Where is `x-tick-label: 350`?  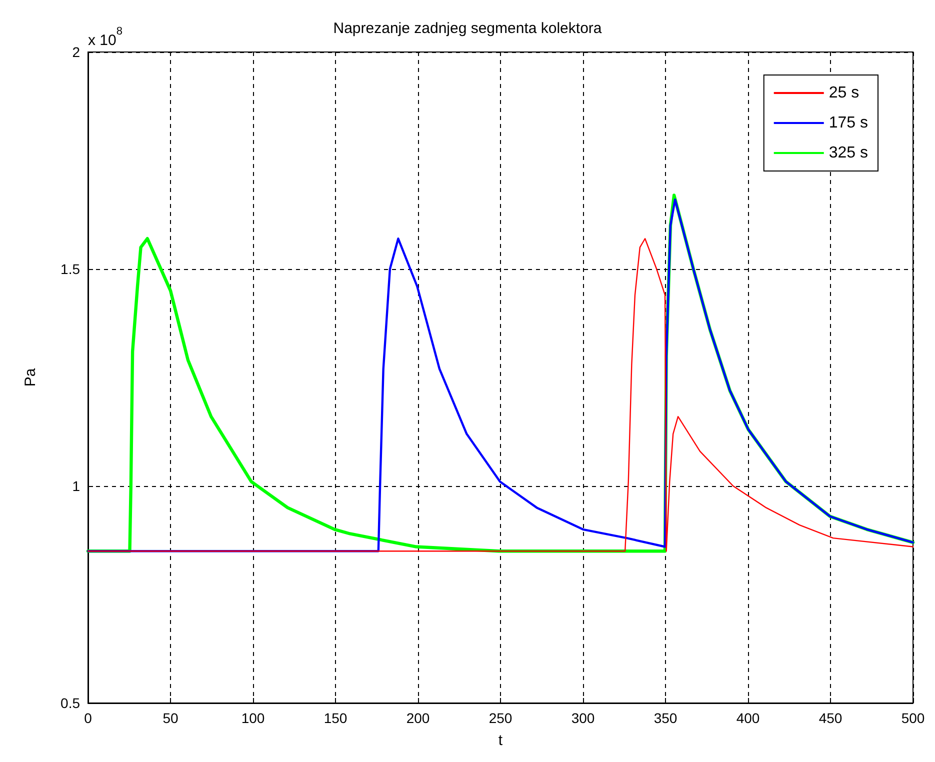
x-tick-label: 350 is located at coordinates (666, 718).